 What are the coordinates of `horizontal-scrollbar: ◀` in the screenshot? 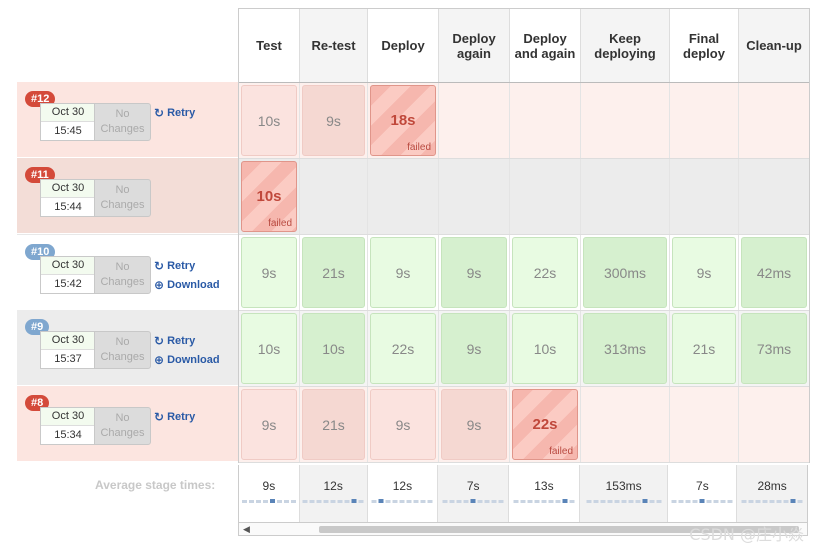 It's located at (523, 529).